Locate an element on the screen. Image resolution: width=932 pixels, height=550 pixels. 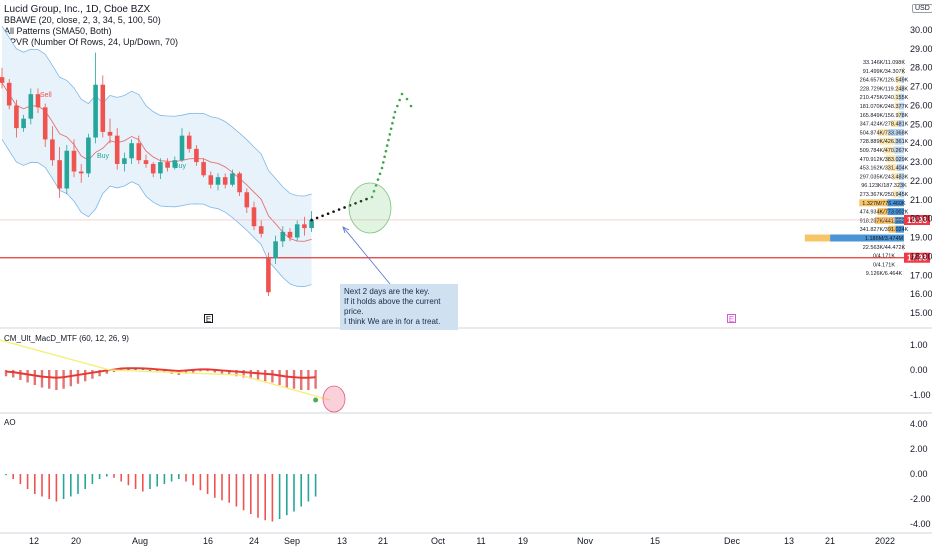
date-tick-label: 24 is located at coordinates (254, 541).